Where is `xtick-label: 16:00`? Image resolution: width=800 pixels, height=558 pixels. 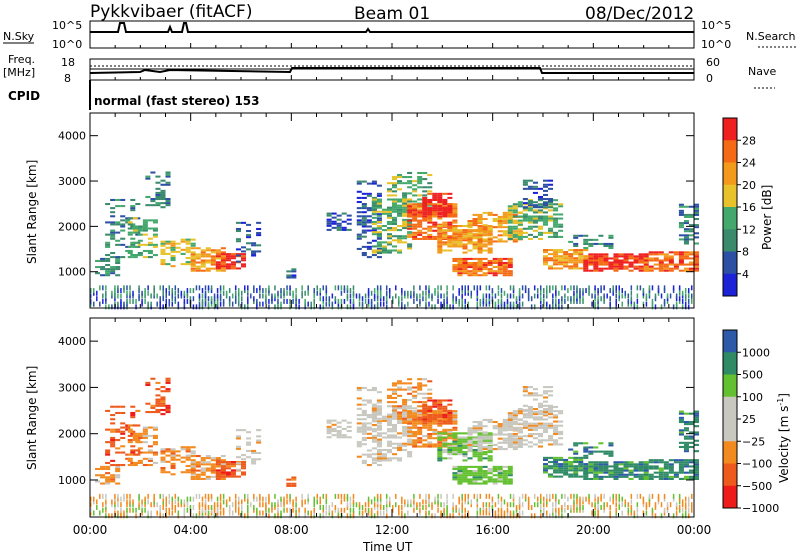
xtick-label: 16:00 is located at coordinates (492, 530).